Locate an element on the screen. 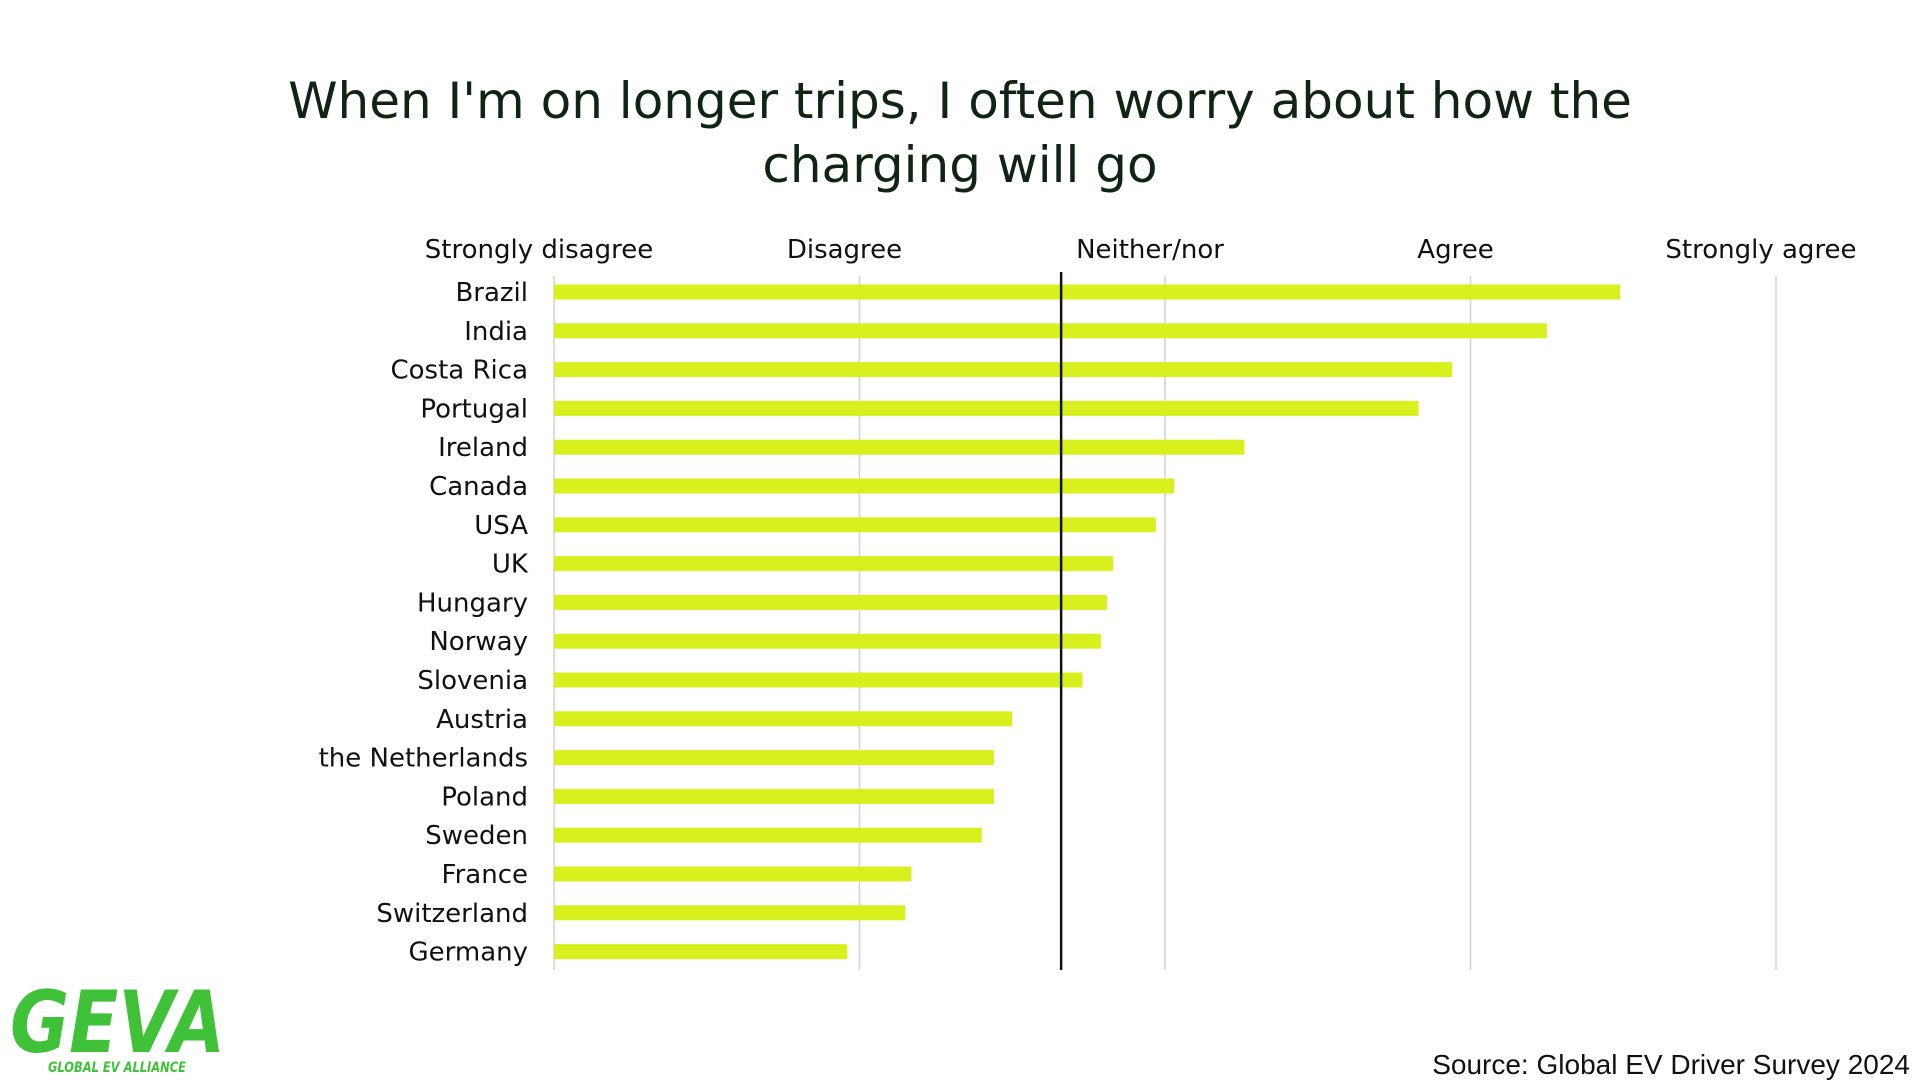 The height and width of the screenshot is (1080, 1920). category-label: Portugal is located at coordinates (474, 409).